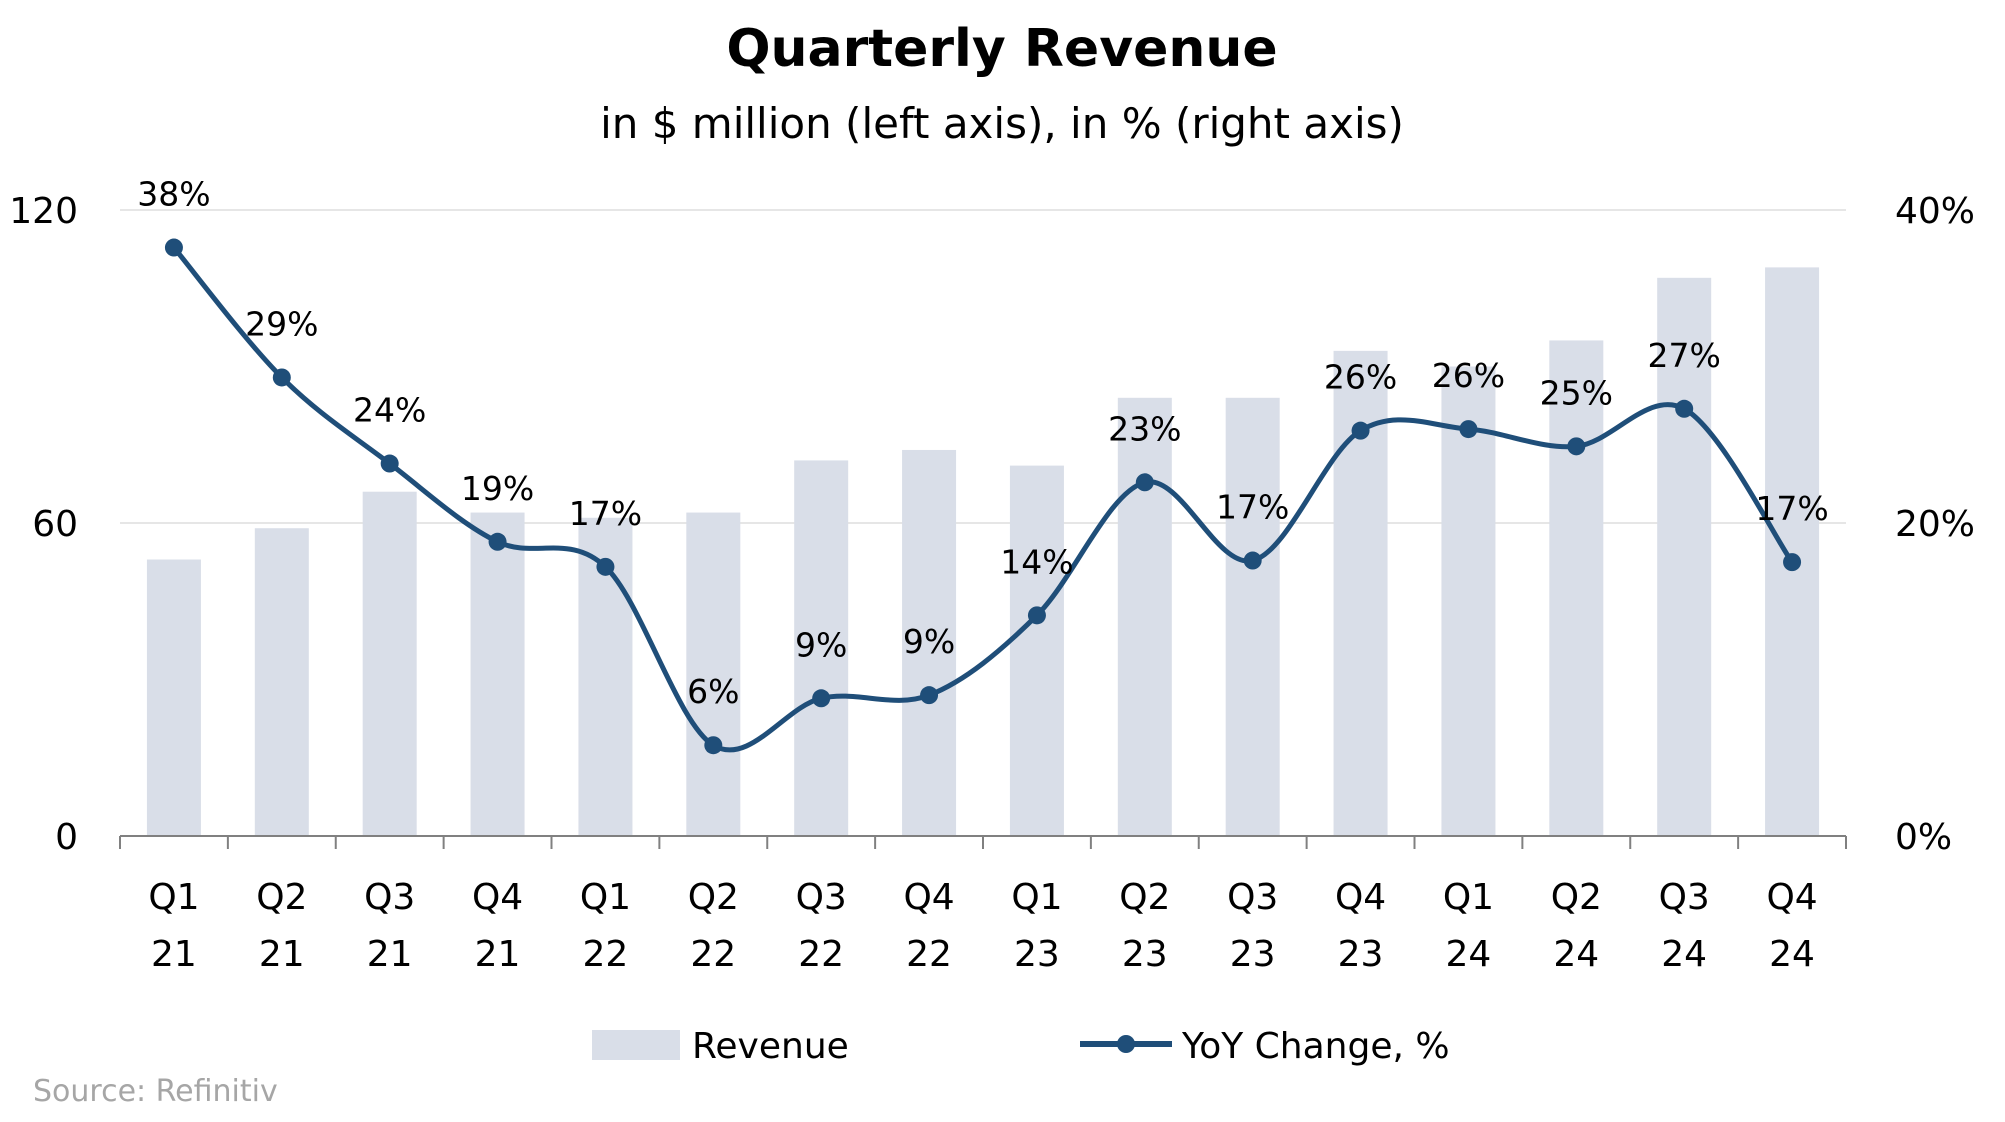  Describe the element at coordinates (1315, 1046) in the screenshot. I see `legend-yoy-label: YoY Change, %` at that location.